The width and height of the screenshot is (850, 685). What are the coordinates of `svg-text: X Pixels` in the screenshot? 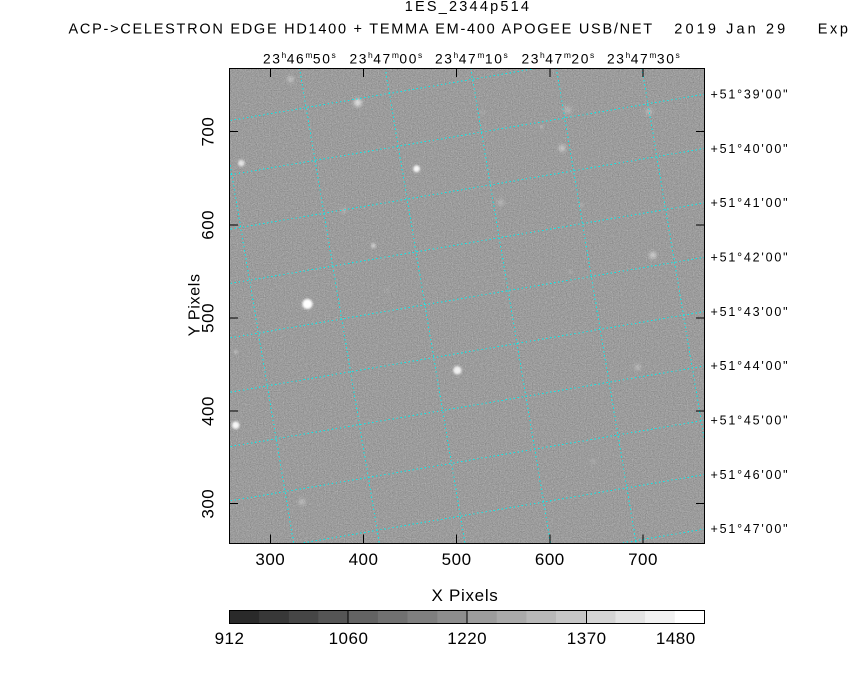 It's located at (464, 595).